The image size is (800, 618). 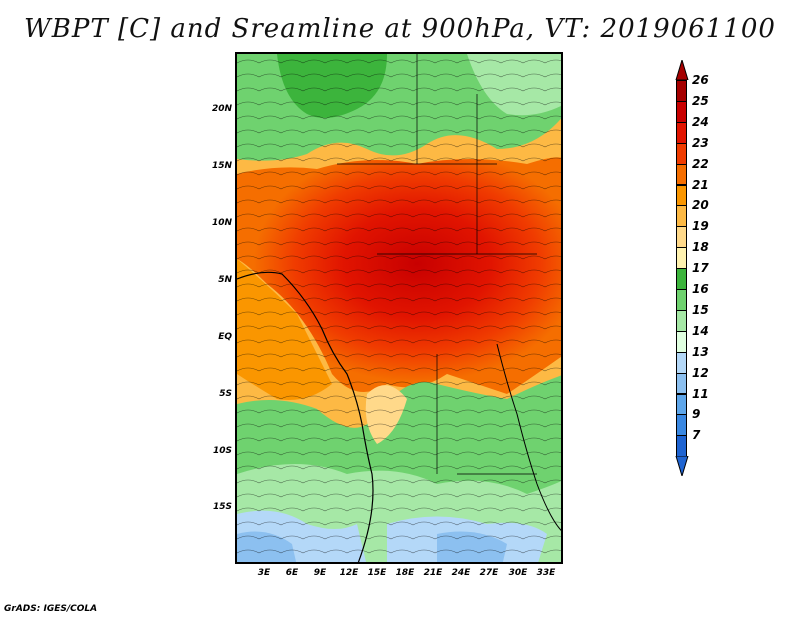 What do you see at coordinates (433, 573) in the screenshot?
I see `lon-label-21e: 21E` at bounding box center [433, 573].